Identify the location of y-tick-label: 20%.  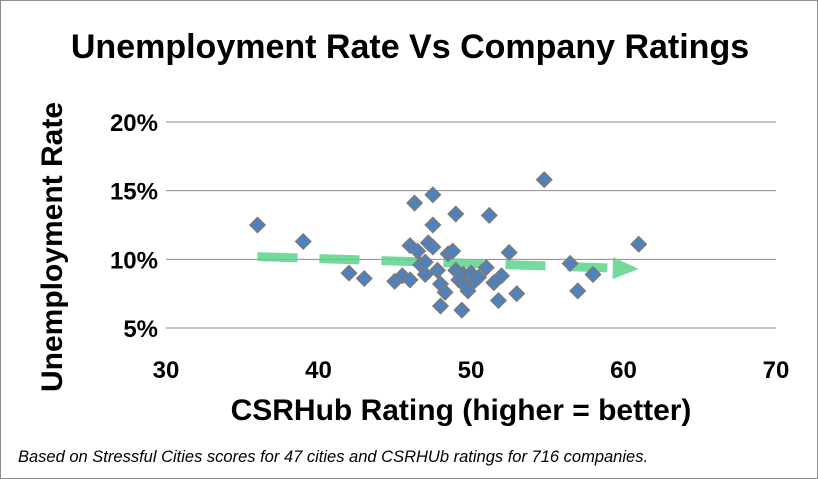
(134, 123).